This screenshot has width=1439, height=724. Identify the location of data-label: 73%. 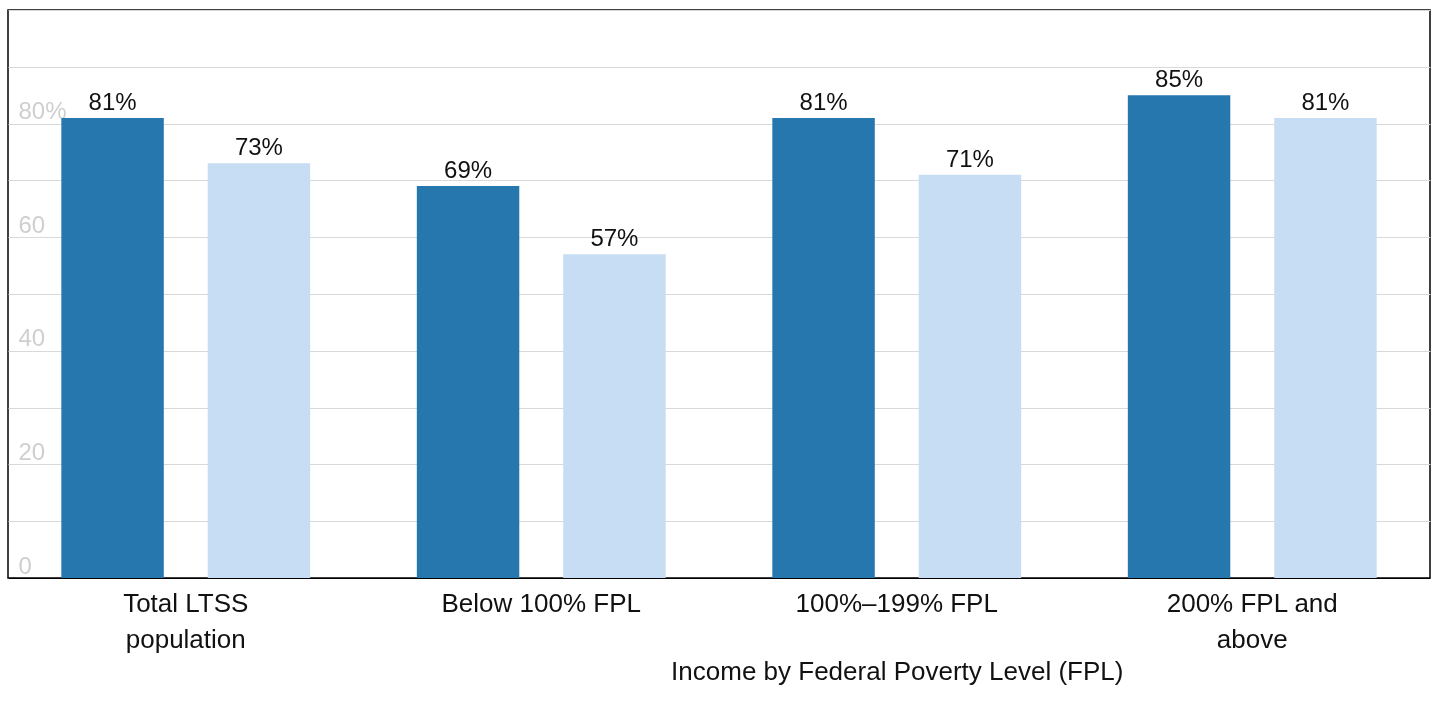
(258, 147).